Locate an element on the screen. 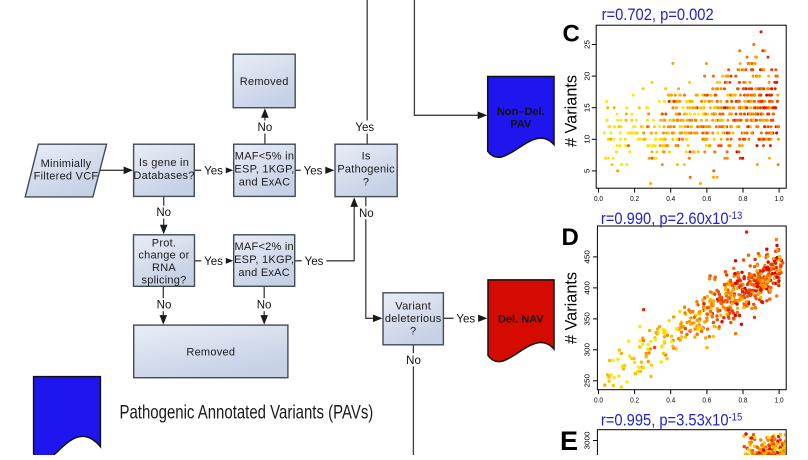  svg-text:Pathogenic Annotated Variants: Pathogenic Annotated Variants (PAVs) is located at coordinates (247, 413).